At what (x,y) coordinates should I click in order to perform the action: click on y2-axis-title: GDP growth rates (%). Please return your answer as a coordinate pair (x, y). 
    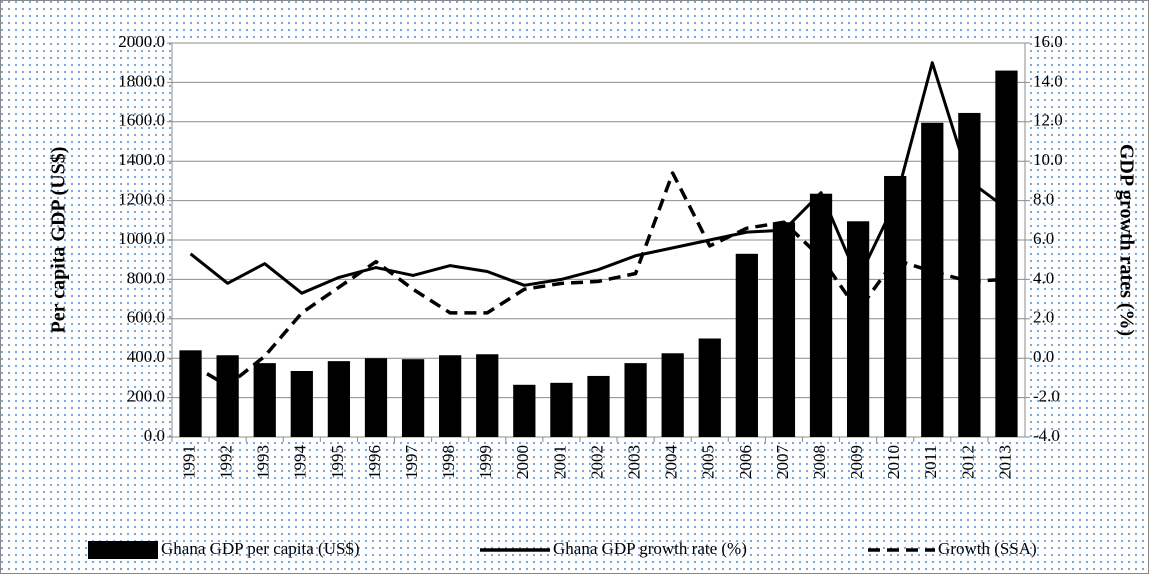
    Looking at the image, I should click on (1126, 240).